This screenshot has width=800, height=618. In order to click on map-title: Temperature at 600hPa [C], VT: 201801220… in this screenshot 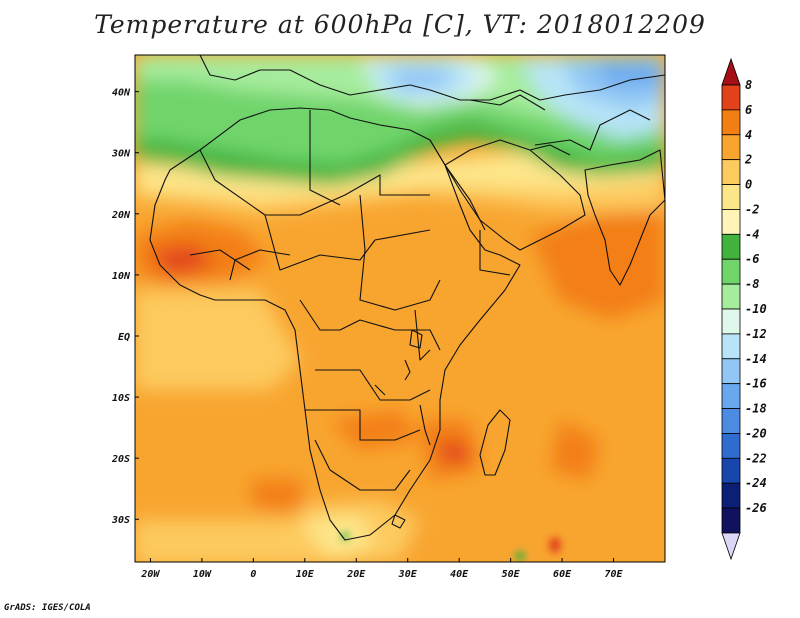, I will do `click(400, 24)`.